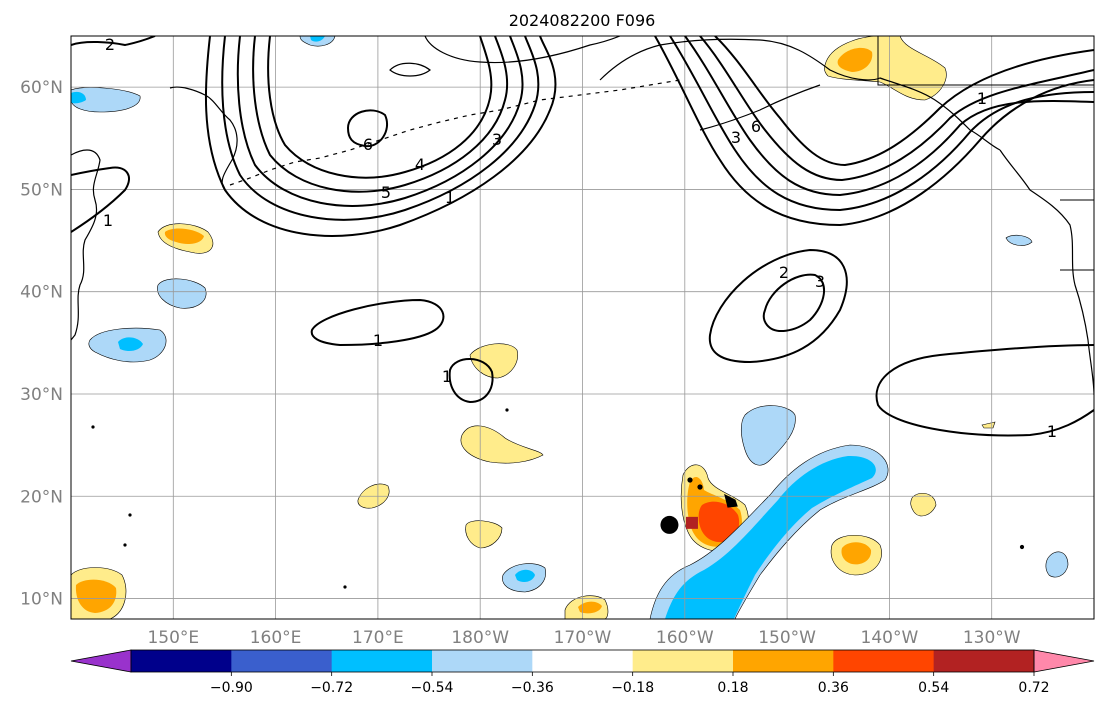 The width and height of the screenshot is (1105, 712). What do you see at coordinates (700, 487) in the screenshot?
I see `island-oahu` at bounding box center [700, 487].